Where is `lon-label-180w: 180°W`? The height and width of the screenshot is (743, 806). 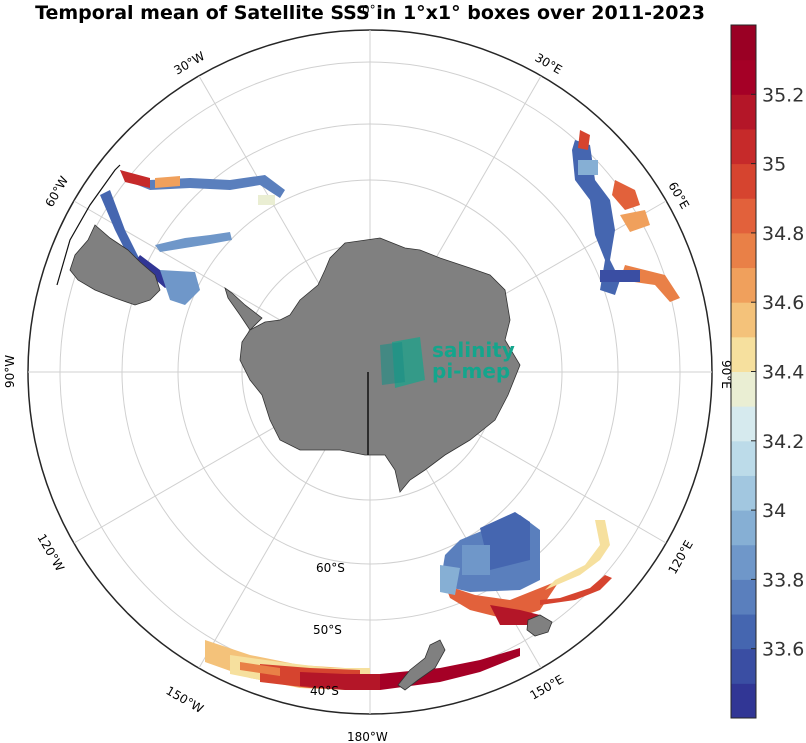 lon-label-180w: 180°W is located at coordinates (367, 736).